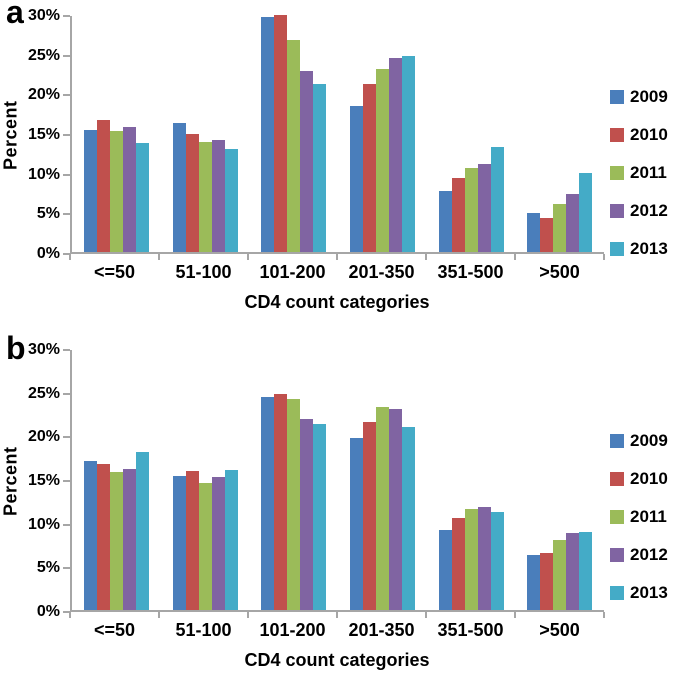 This screenshot has width=685, height=673. Describe the element at coordinates (292, 630) in the screenshot. I see `x-category-label: 101-200` at that location.